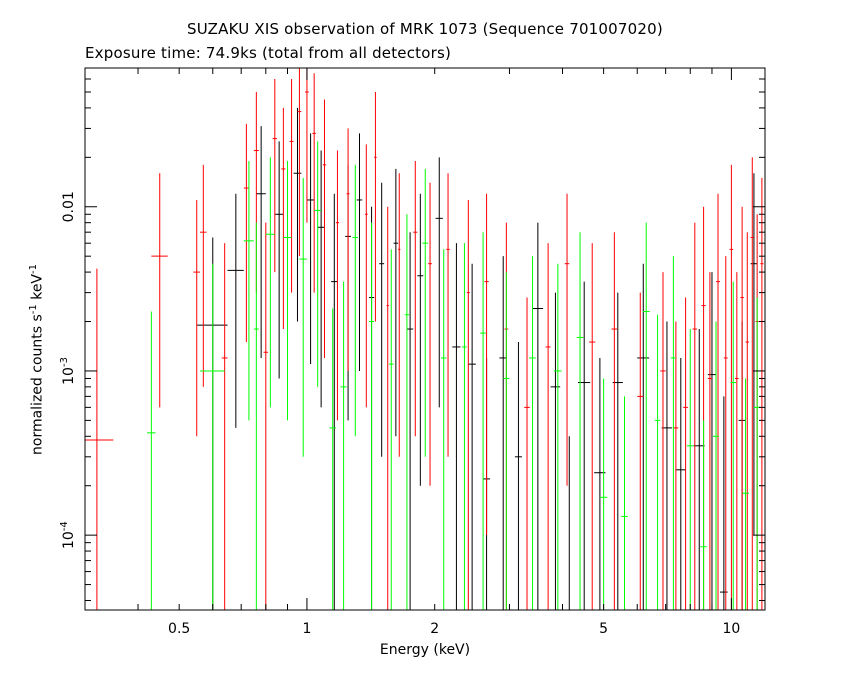 The image size is (850, 680). What do you see at coordinates (37, 384) in the screenshot?
I see `y-axis-label-text: normalized counts s` at bounding box center [37, 384].